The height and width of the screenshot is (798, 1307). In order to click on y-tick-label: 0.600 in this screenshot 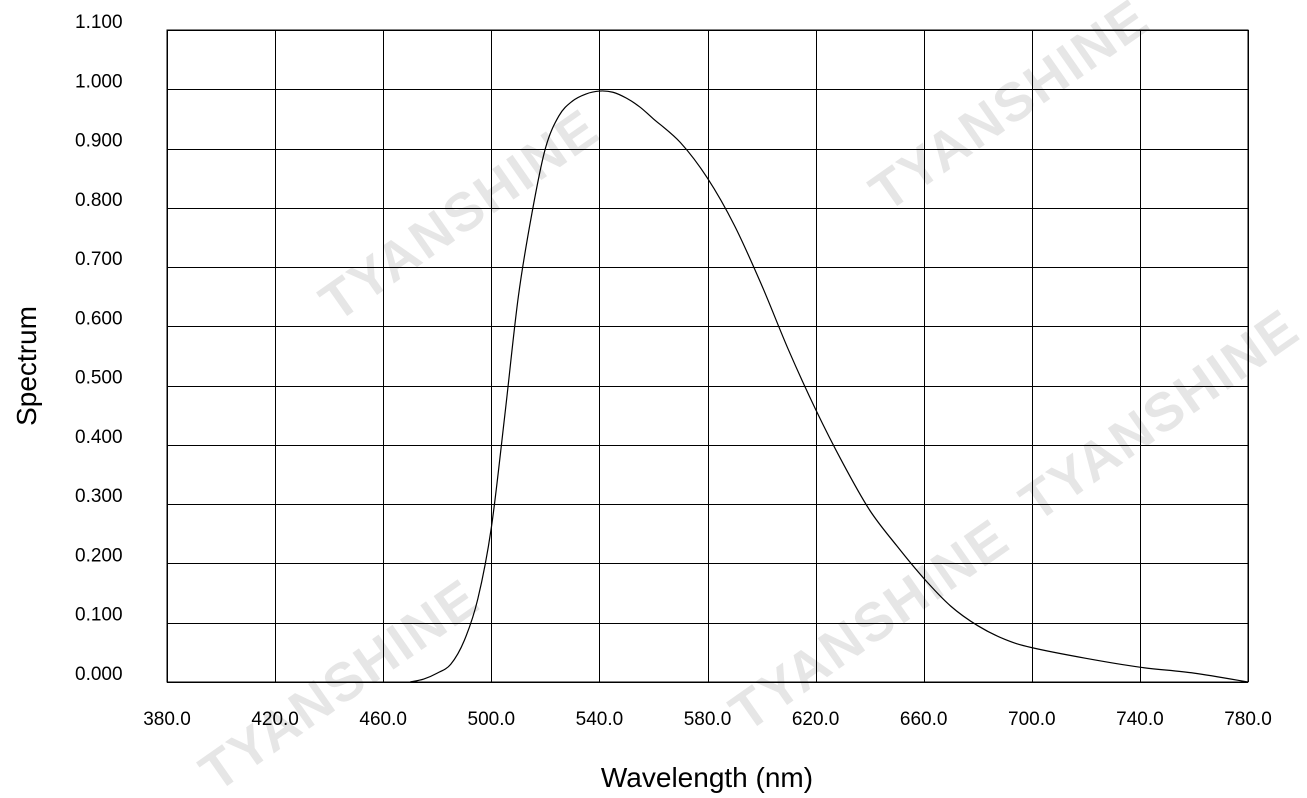, I will do `click(99, 318)`.